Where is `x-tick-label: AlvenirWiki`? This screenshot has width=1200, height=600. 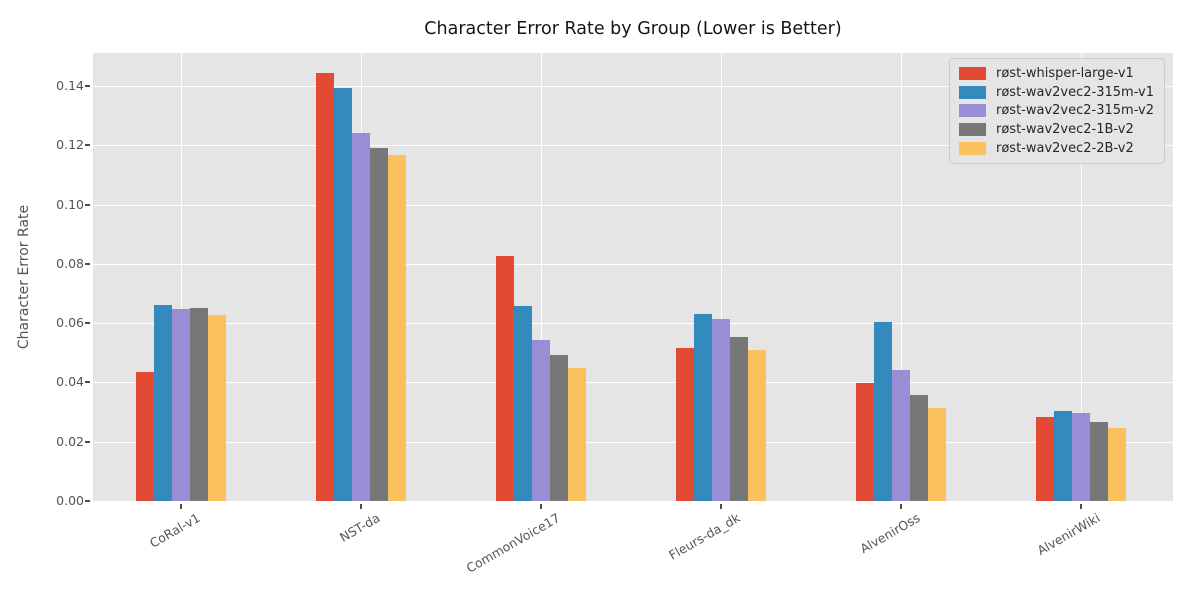
x-tick-label: AlvenirWiki is located at coordinates (1067, 534).